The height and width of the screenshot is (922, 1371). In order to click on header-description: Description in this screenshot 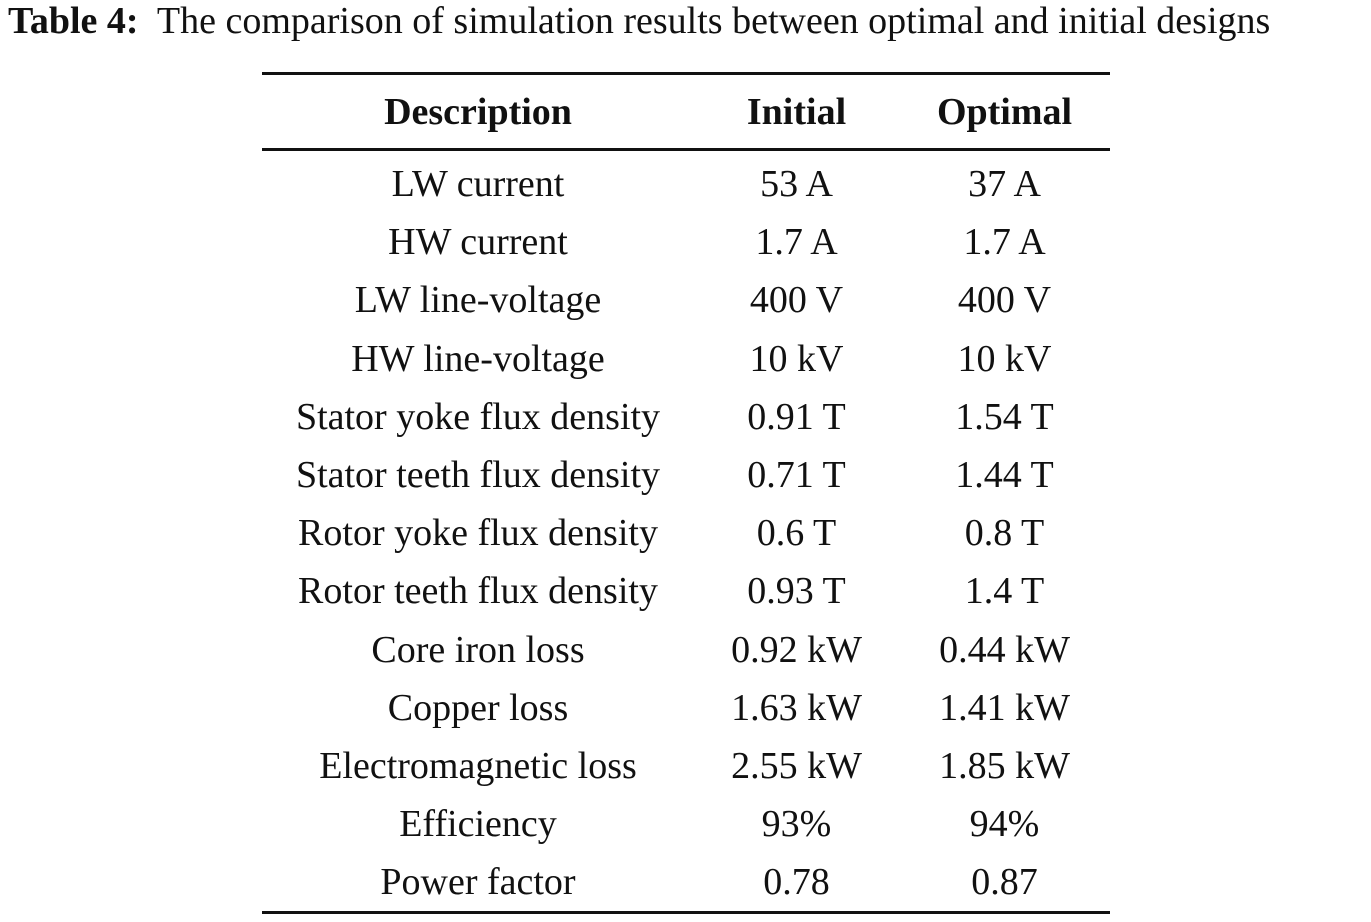, I will do `click(478, 111)`.